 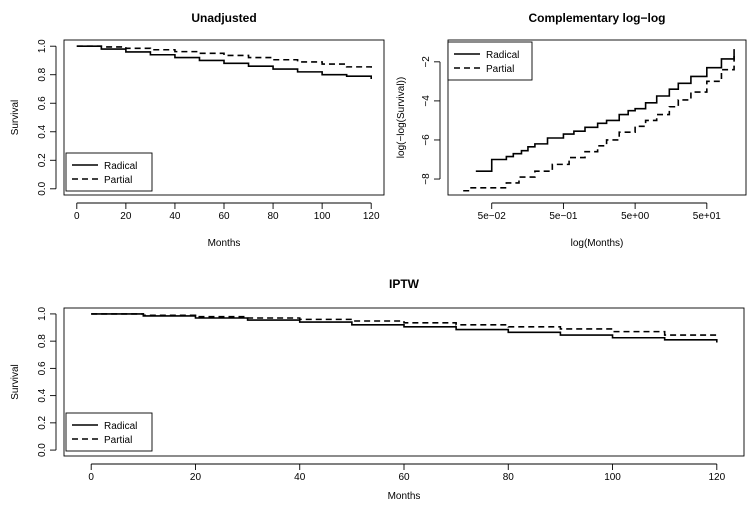 What do you see at coordinates (404, 284) in the screenshot?
I see `chart-title: IPTW` at bounding box center [404, 284].